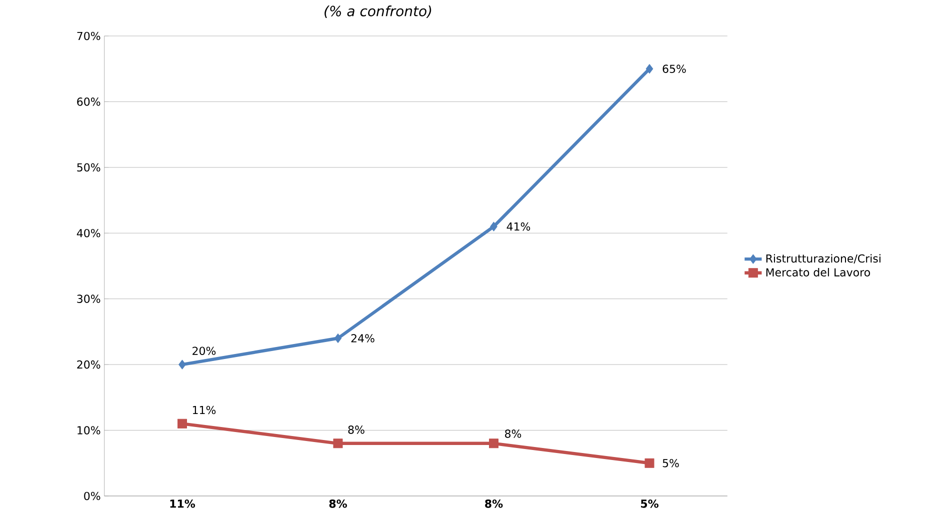 This screenshot has width=939, height=517. What do you see at coordinates (362, 338) in the screenshot?
I see `data-label: 24%` at bounding box center [362, 338].